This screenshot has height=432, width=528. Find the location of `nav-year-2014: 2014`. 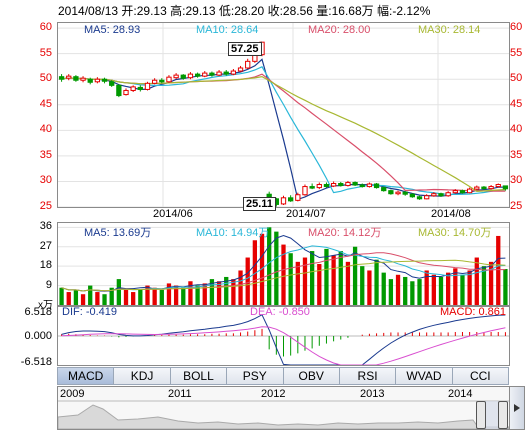

nav-year-2014: 2014 is located at coordinates (460, 394).